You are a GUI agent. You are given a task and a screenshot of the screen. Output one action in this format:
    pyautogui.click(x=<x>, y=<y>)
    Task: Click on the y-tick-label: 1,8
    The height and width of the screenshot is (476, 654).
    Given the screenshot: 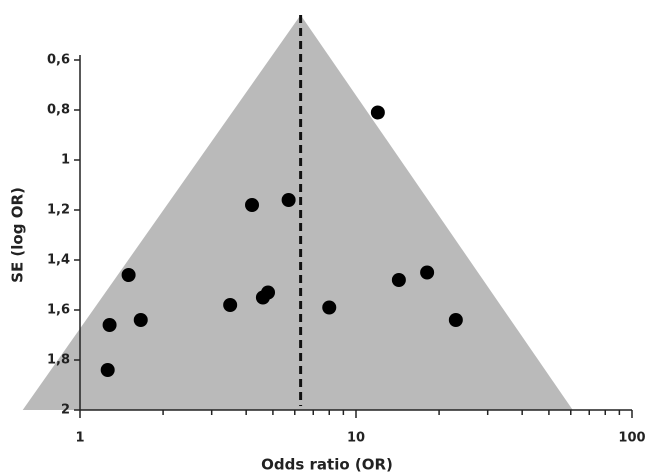 What is the action you would take?
    pyautogui.click(x=58, y=360)
    